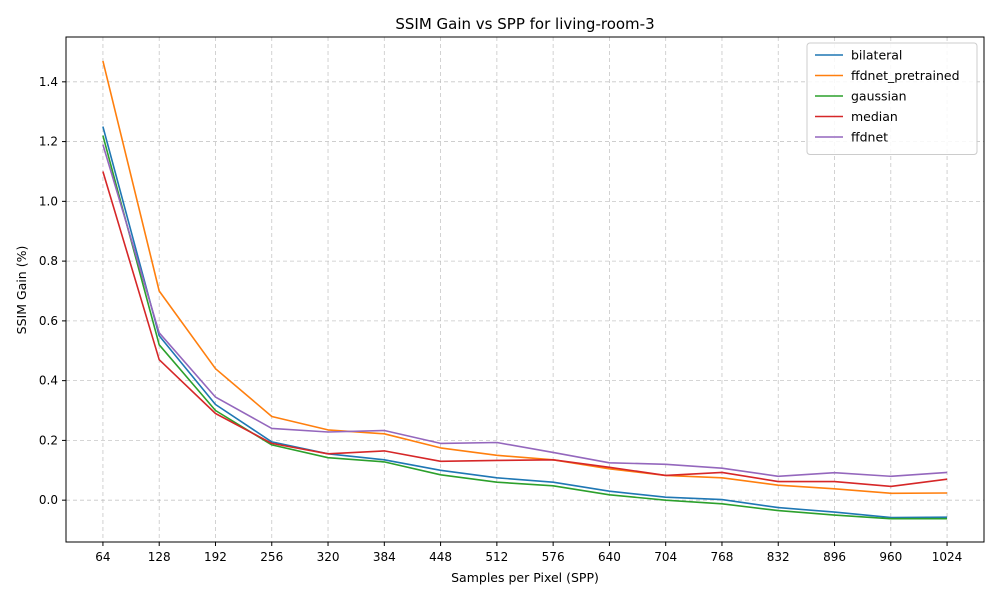 Image resolution: width=1000 pixels, height=600 pixels. Describe the element at coordinates (440, 557) in the screenshot. I see `x-tick-label: 448` at that location.